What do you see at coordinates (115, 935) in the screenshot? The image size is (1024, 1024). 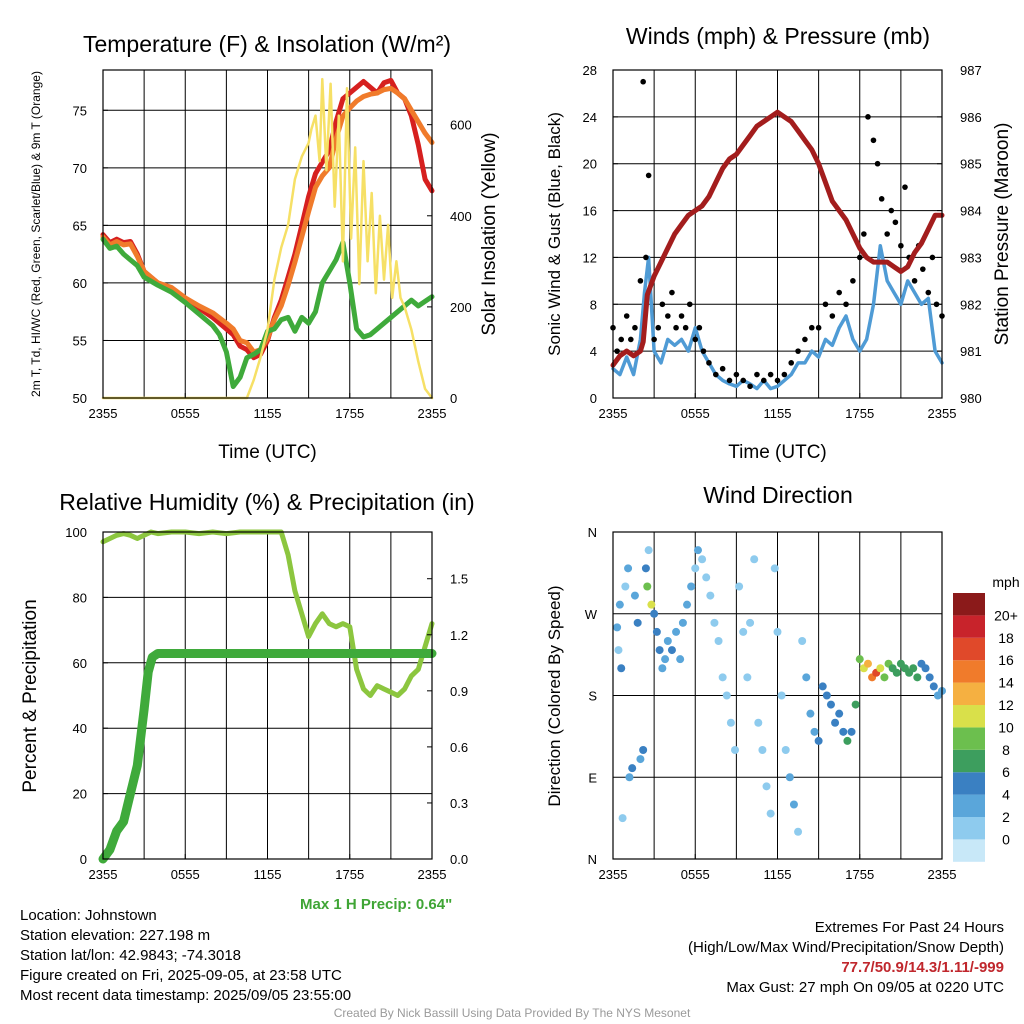 I see `elevation-text: Station elevation: 227.198 m` at bounding box center [115, 935].